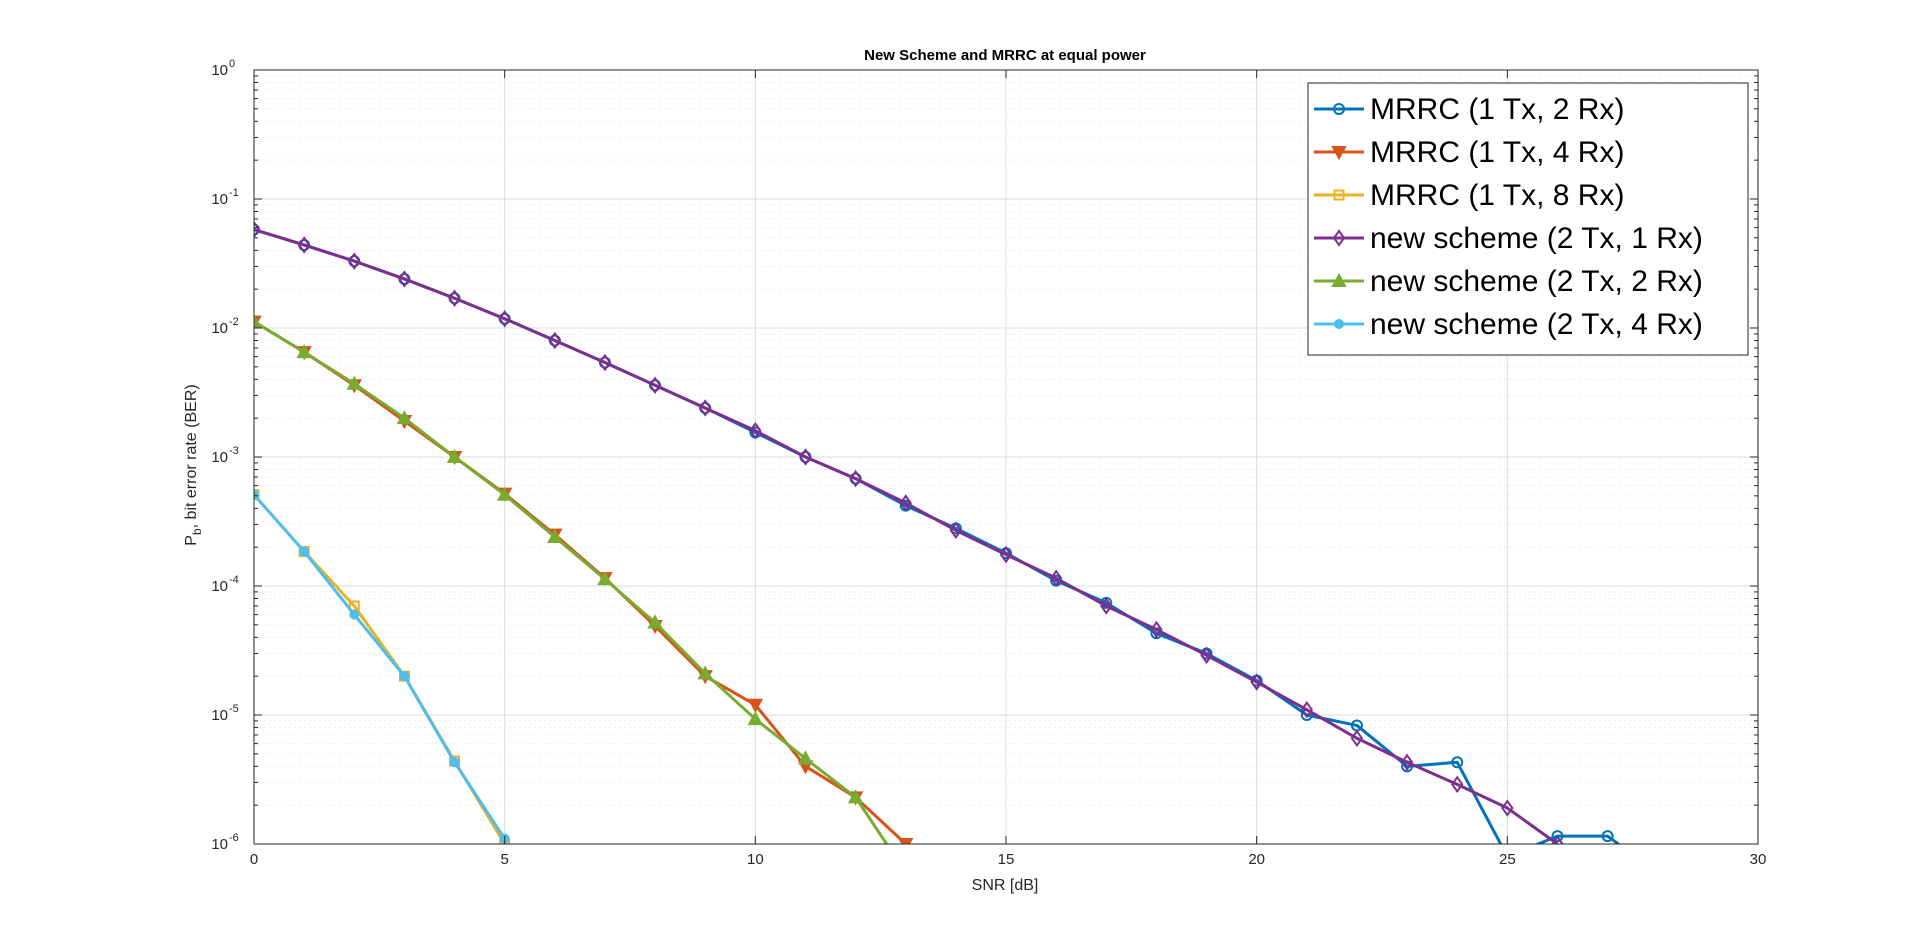 The width and height of the screenshot is (1920, 936). Describe the element at coordinates (1256, 859) in the screenshot. I see `x-tick-label: 20` at that location.